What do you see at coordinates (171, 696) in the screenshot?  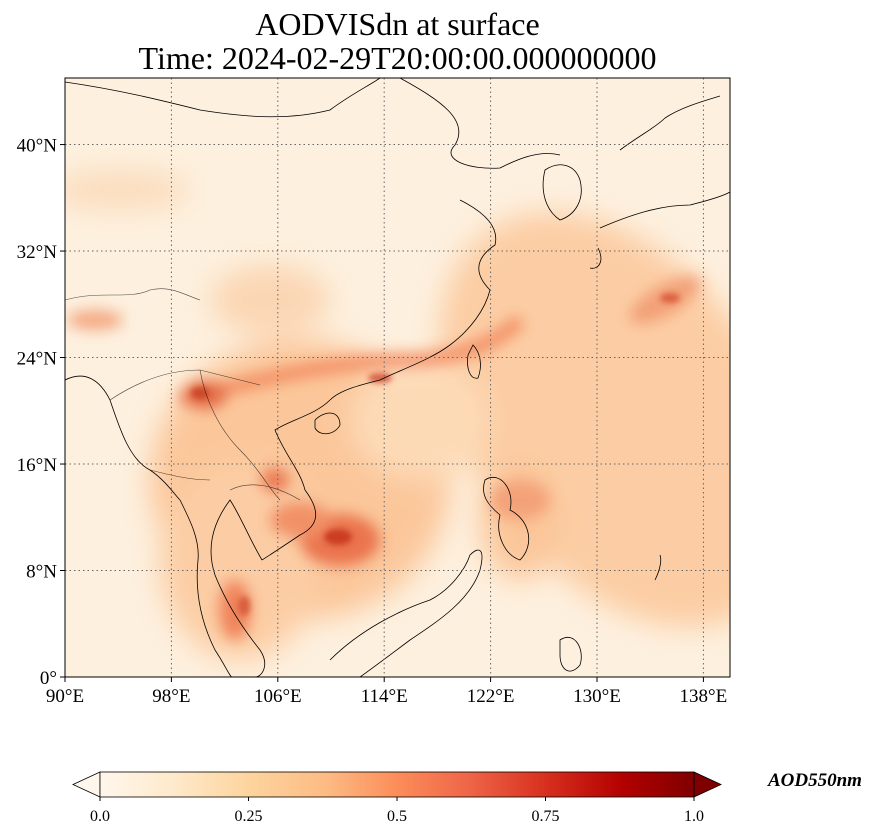 I see `lon-tick-label: 98°E` at bounding box center [171, 696].